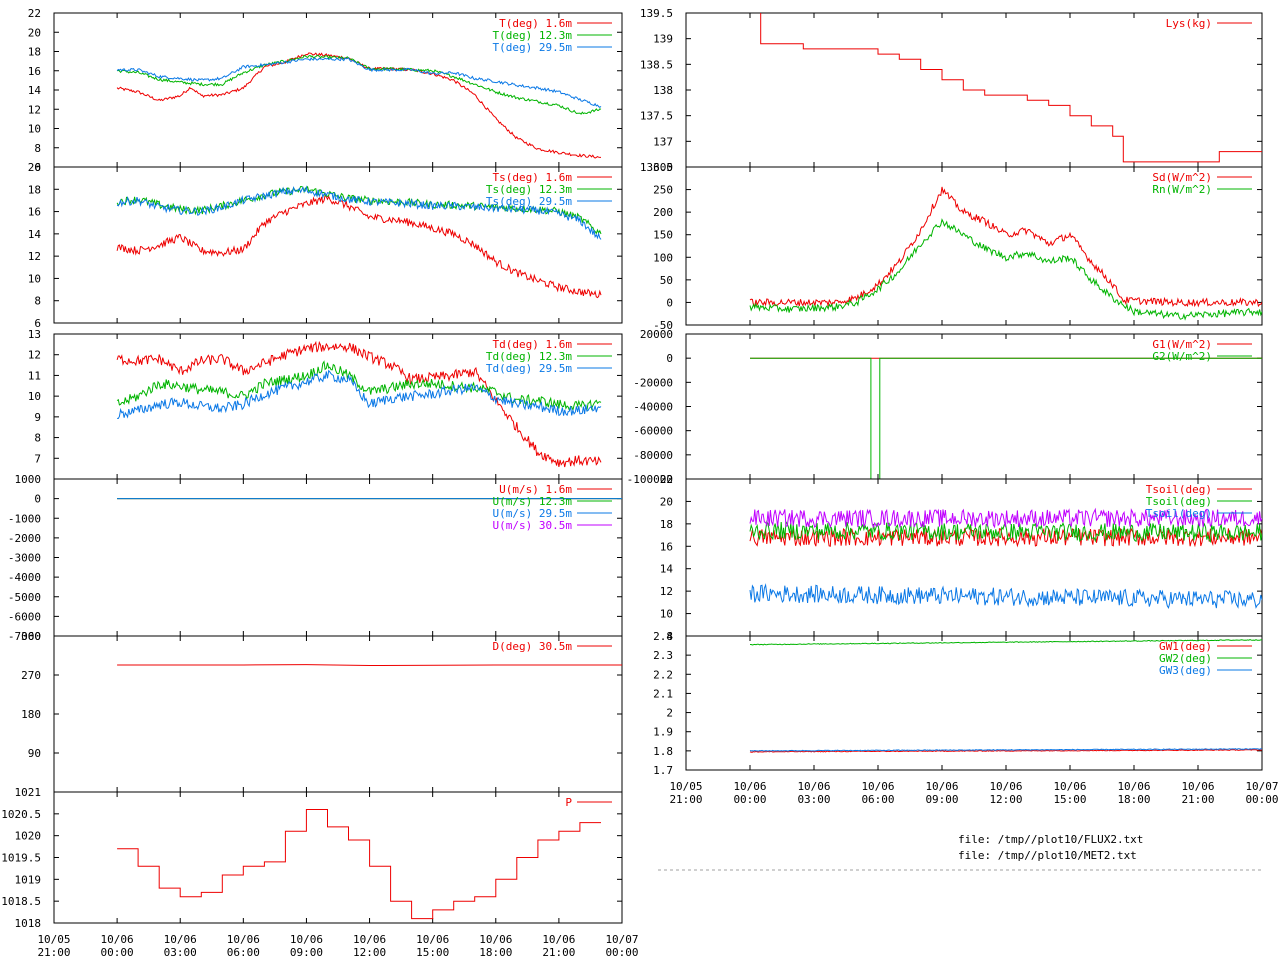  Describe the element at coordinates (1185, 646) in the screenshot. I see `legend-label: GW1(deg)` at that location.